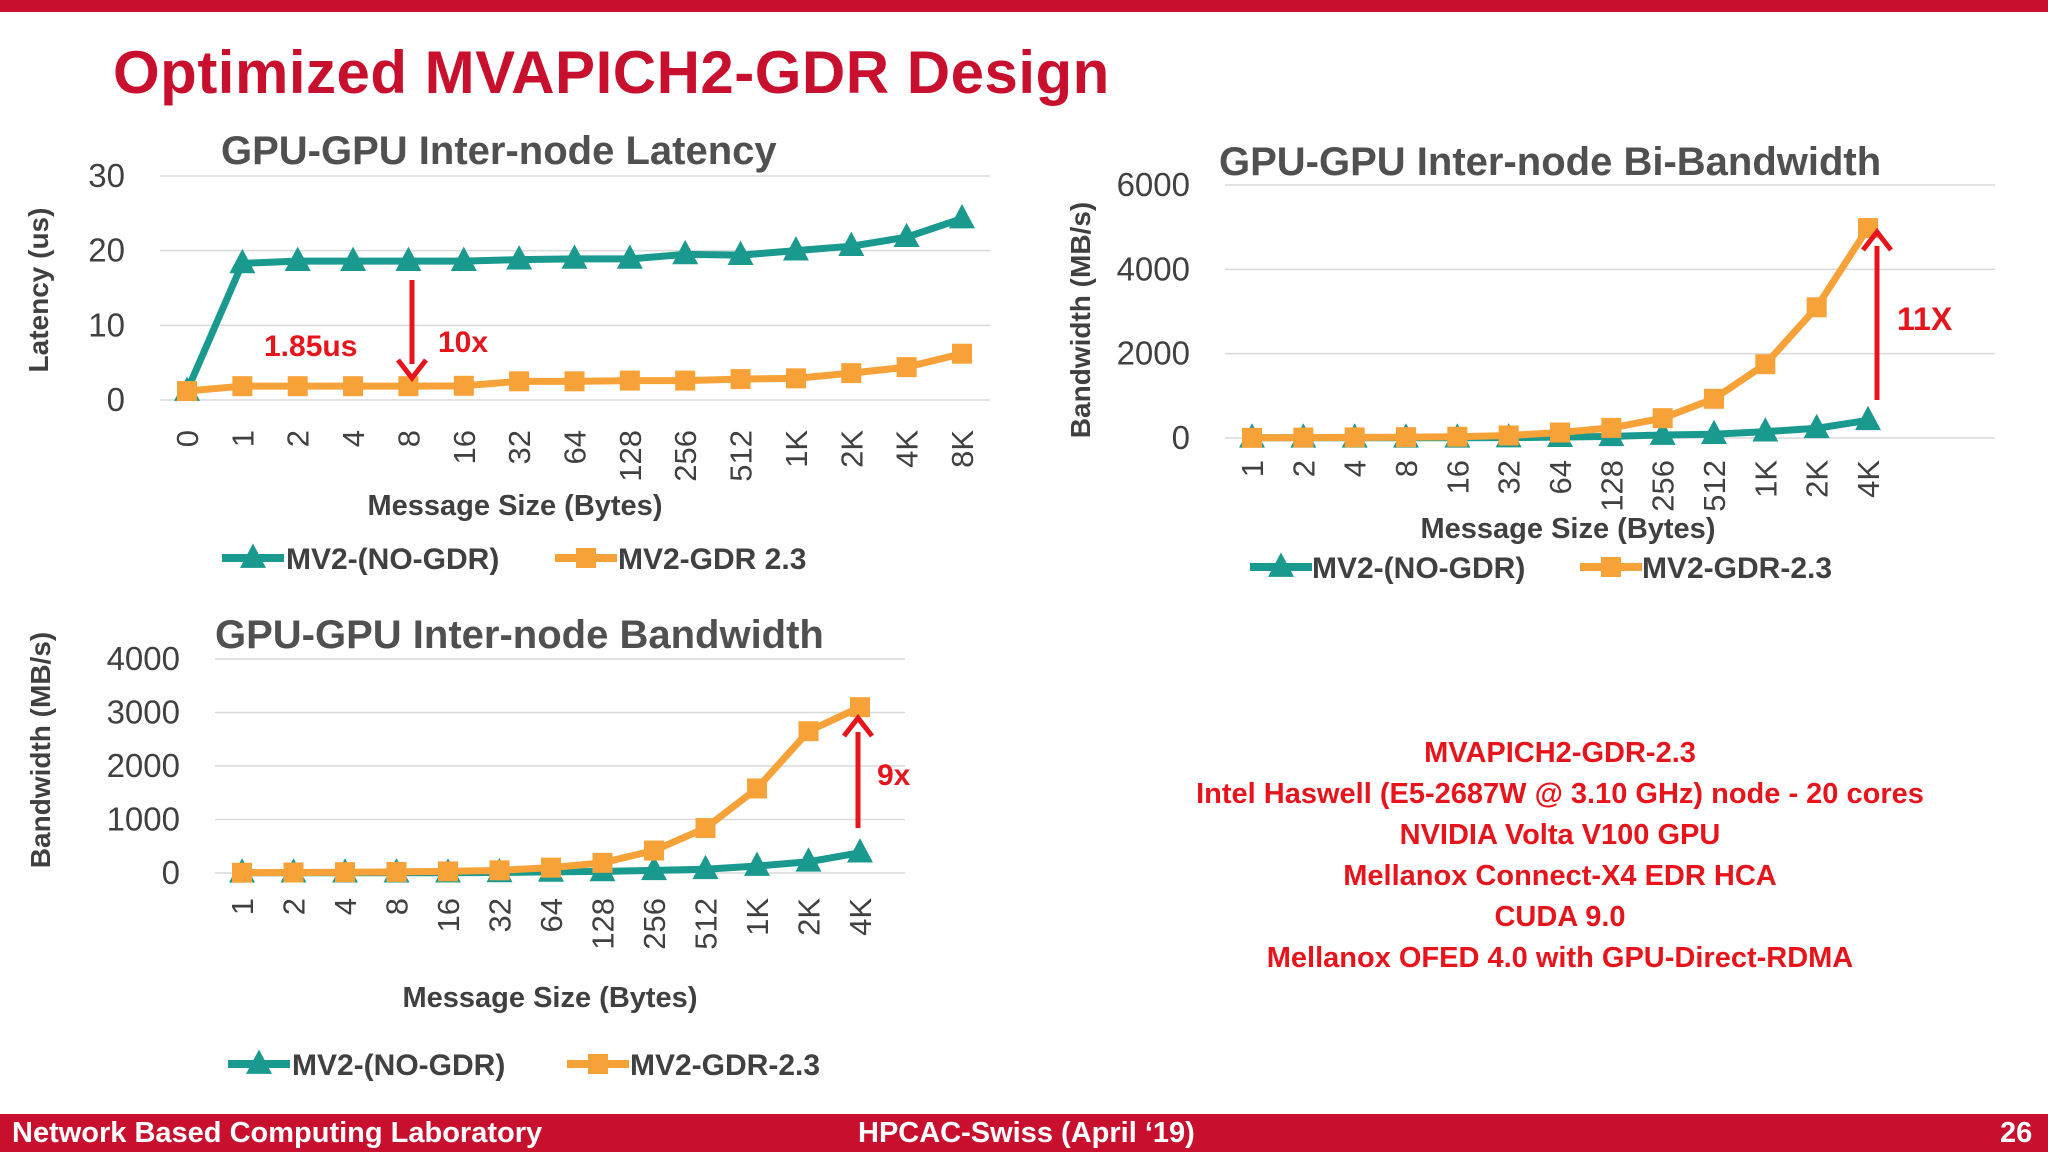  Describe the element at coordinates (515, 506) in the screenshot. I see `x-axis-label: Message Size (Bytes)` at that location.